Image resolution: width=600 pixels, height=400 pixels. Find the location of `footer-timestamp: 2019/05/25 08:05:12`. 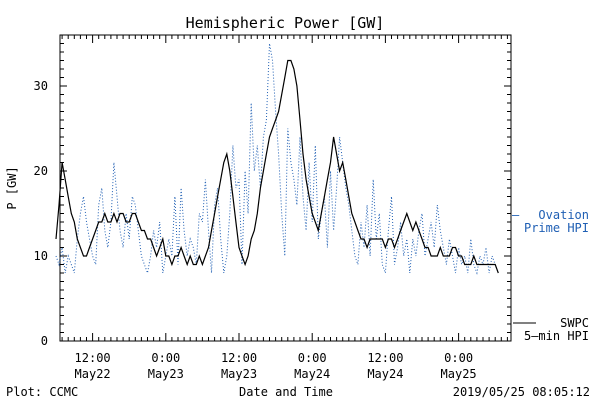

footer-timestamp: 2019/05/25 08:05:12 is located at coordinates (521, 392).